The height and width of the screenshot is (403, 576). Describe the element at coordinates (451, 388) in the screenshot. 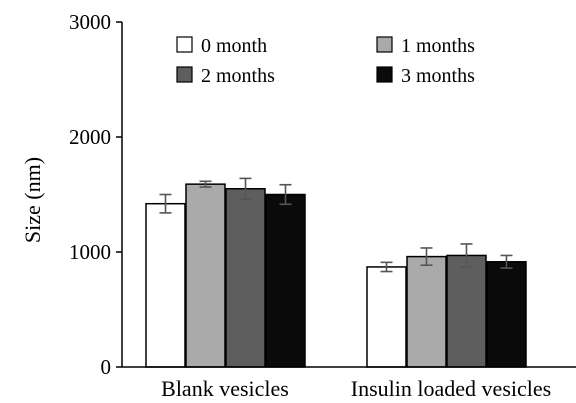

I see `category-label: Insulin loaded vesicles` at that location.